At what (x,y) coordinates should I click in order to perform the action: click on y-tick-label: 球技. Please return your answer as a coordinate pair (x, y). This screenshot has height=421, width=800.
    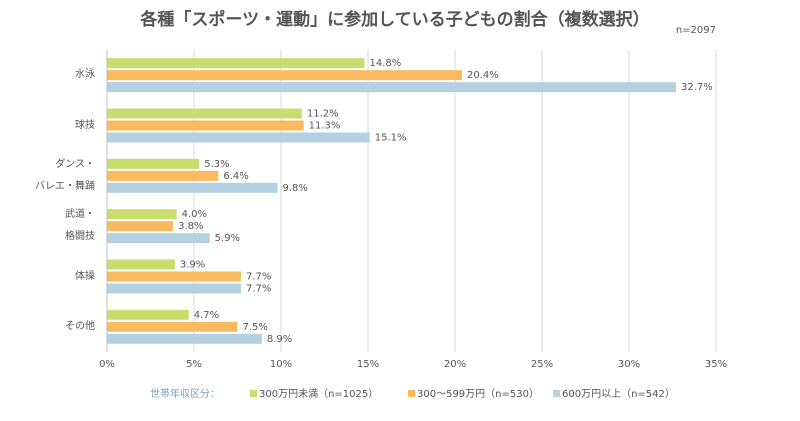
    Looking at the image, I should click on (85, 125).